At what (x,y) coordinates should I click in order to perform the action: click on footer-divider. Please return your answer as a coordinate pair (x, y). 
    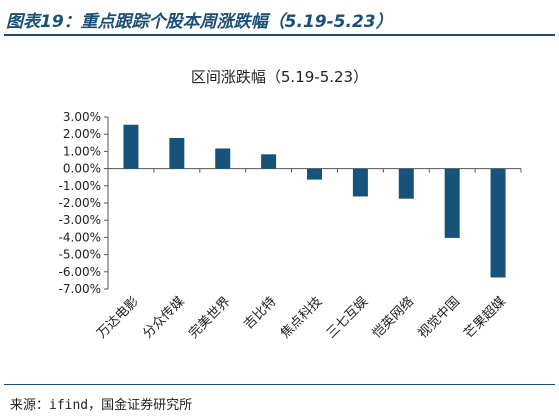
    Looking at the image, I should click on (279, 384).